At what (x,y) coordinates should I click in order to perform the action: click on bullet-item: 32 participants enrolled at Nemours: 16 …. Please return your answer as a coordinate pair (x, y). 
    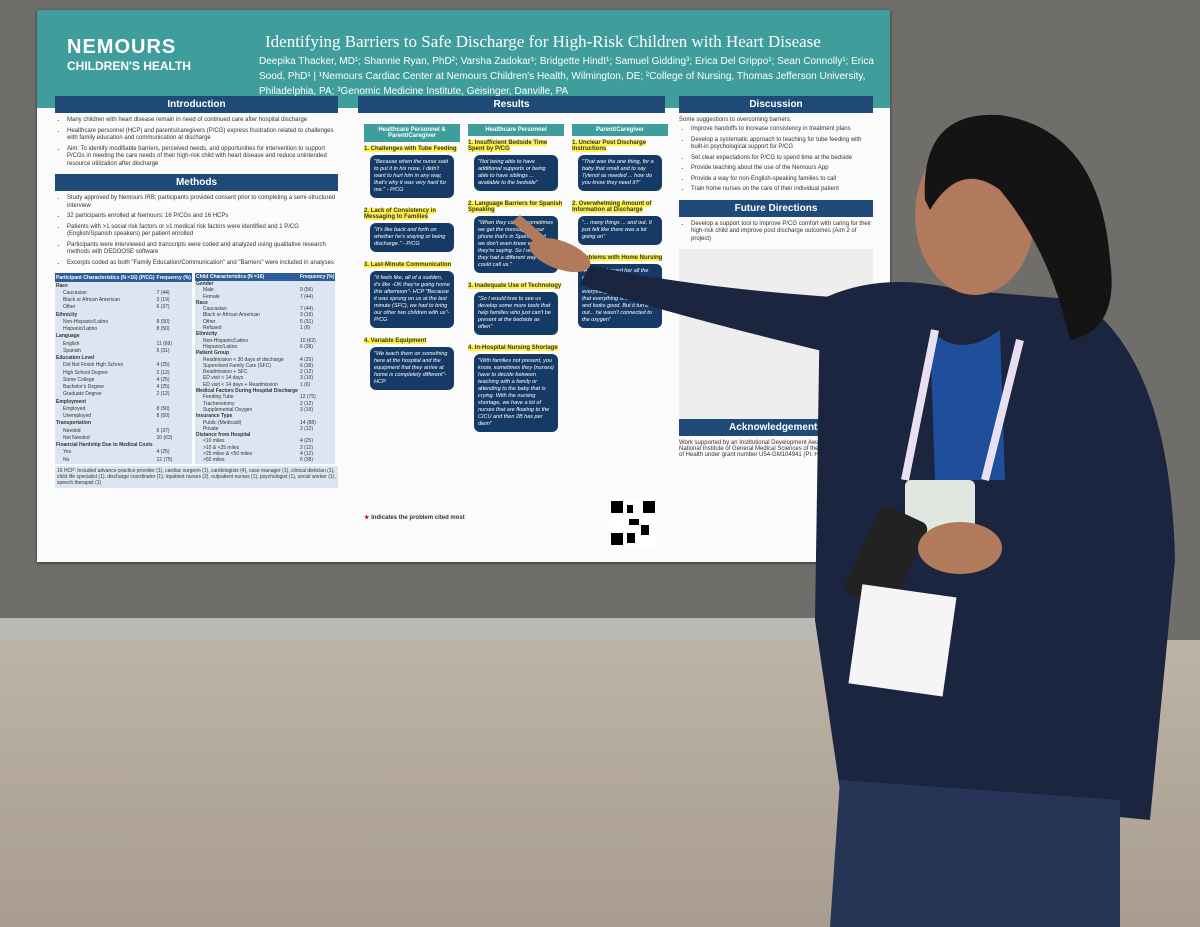
    Looking at the image, I should click on (202, 217).